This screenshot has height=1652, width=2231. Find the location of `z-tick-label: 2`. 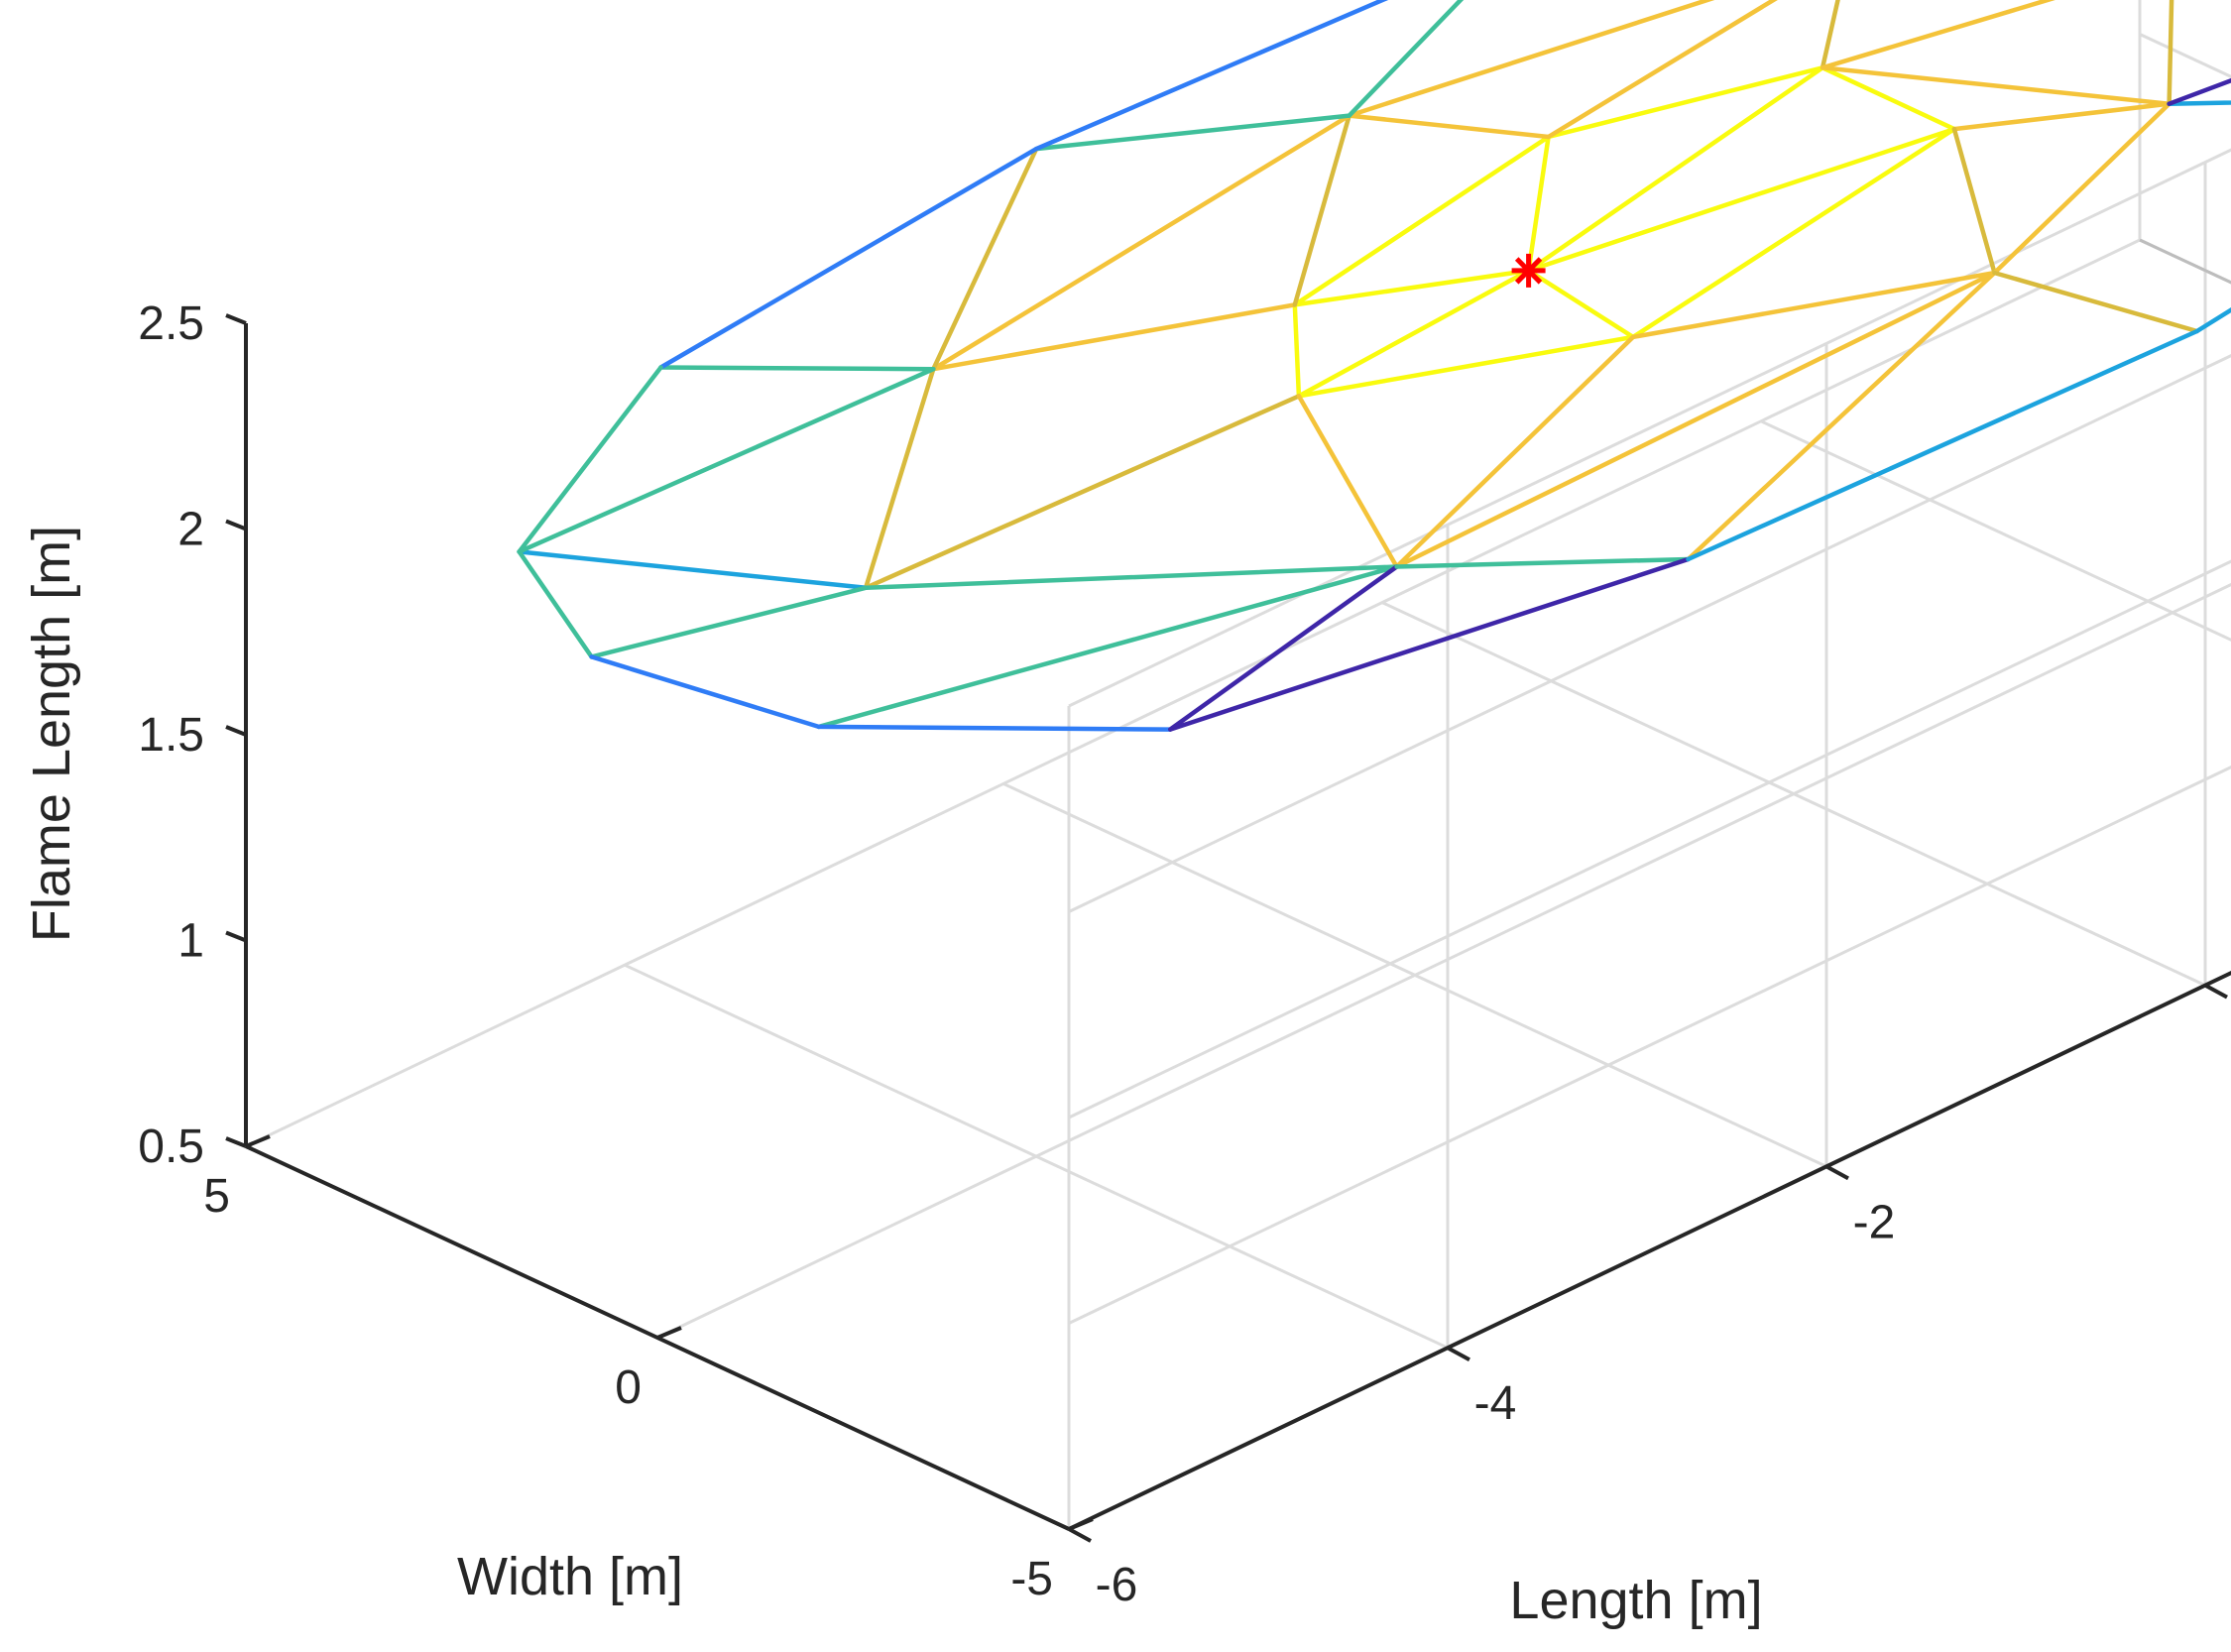

z-tick-label: 2 is located at coordinates (190, 530).